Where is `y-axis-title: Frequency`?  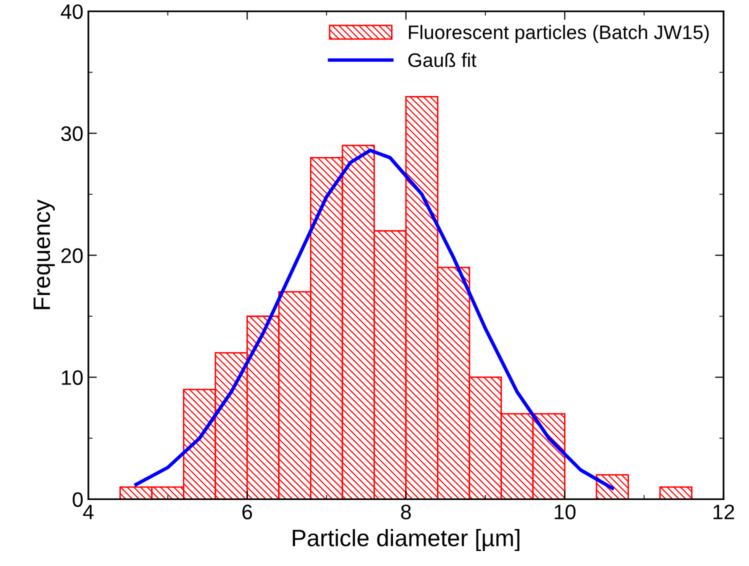 y-axis-title: Frequency is located at coordinates (44, 255).